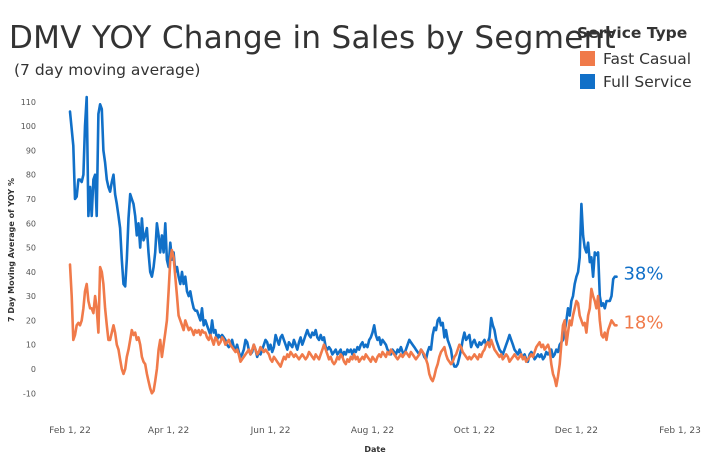  I want to click on y-tick-label: 110, so click(28, 102).